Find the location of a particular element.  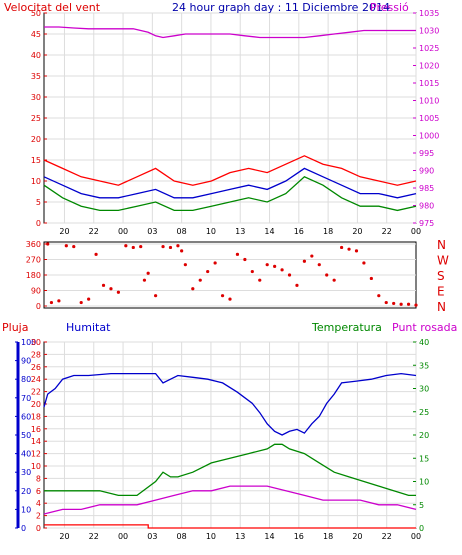

wind-line-gust is located at coordinates (230, 170).